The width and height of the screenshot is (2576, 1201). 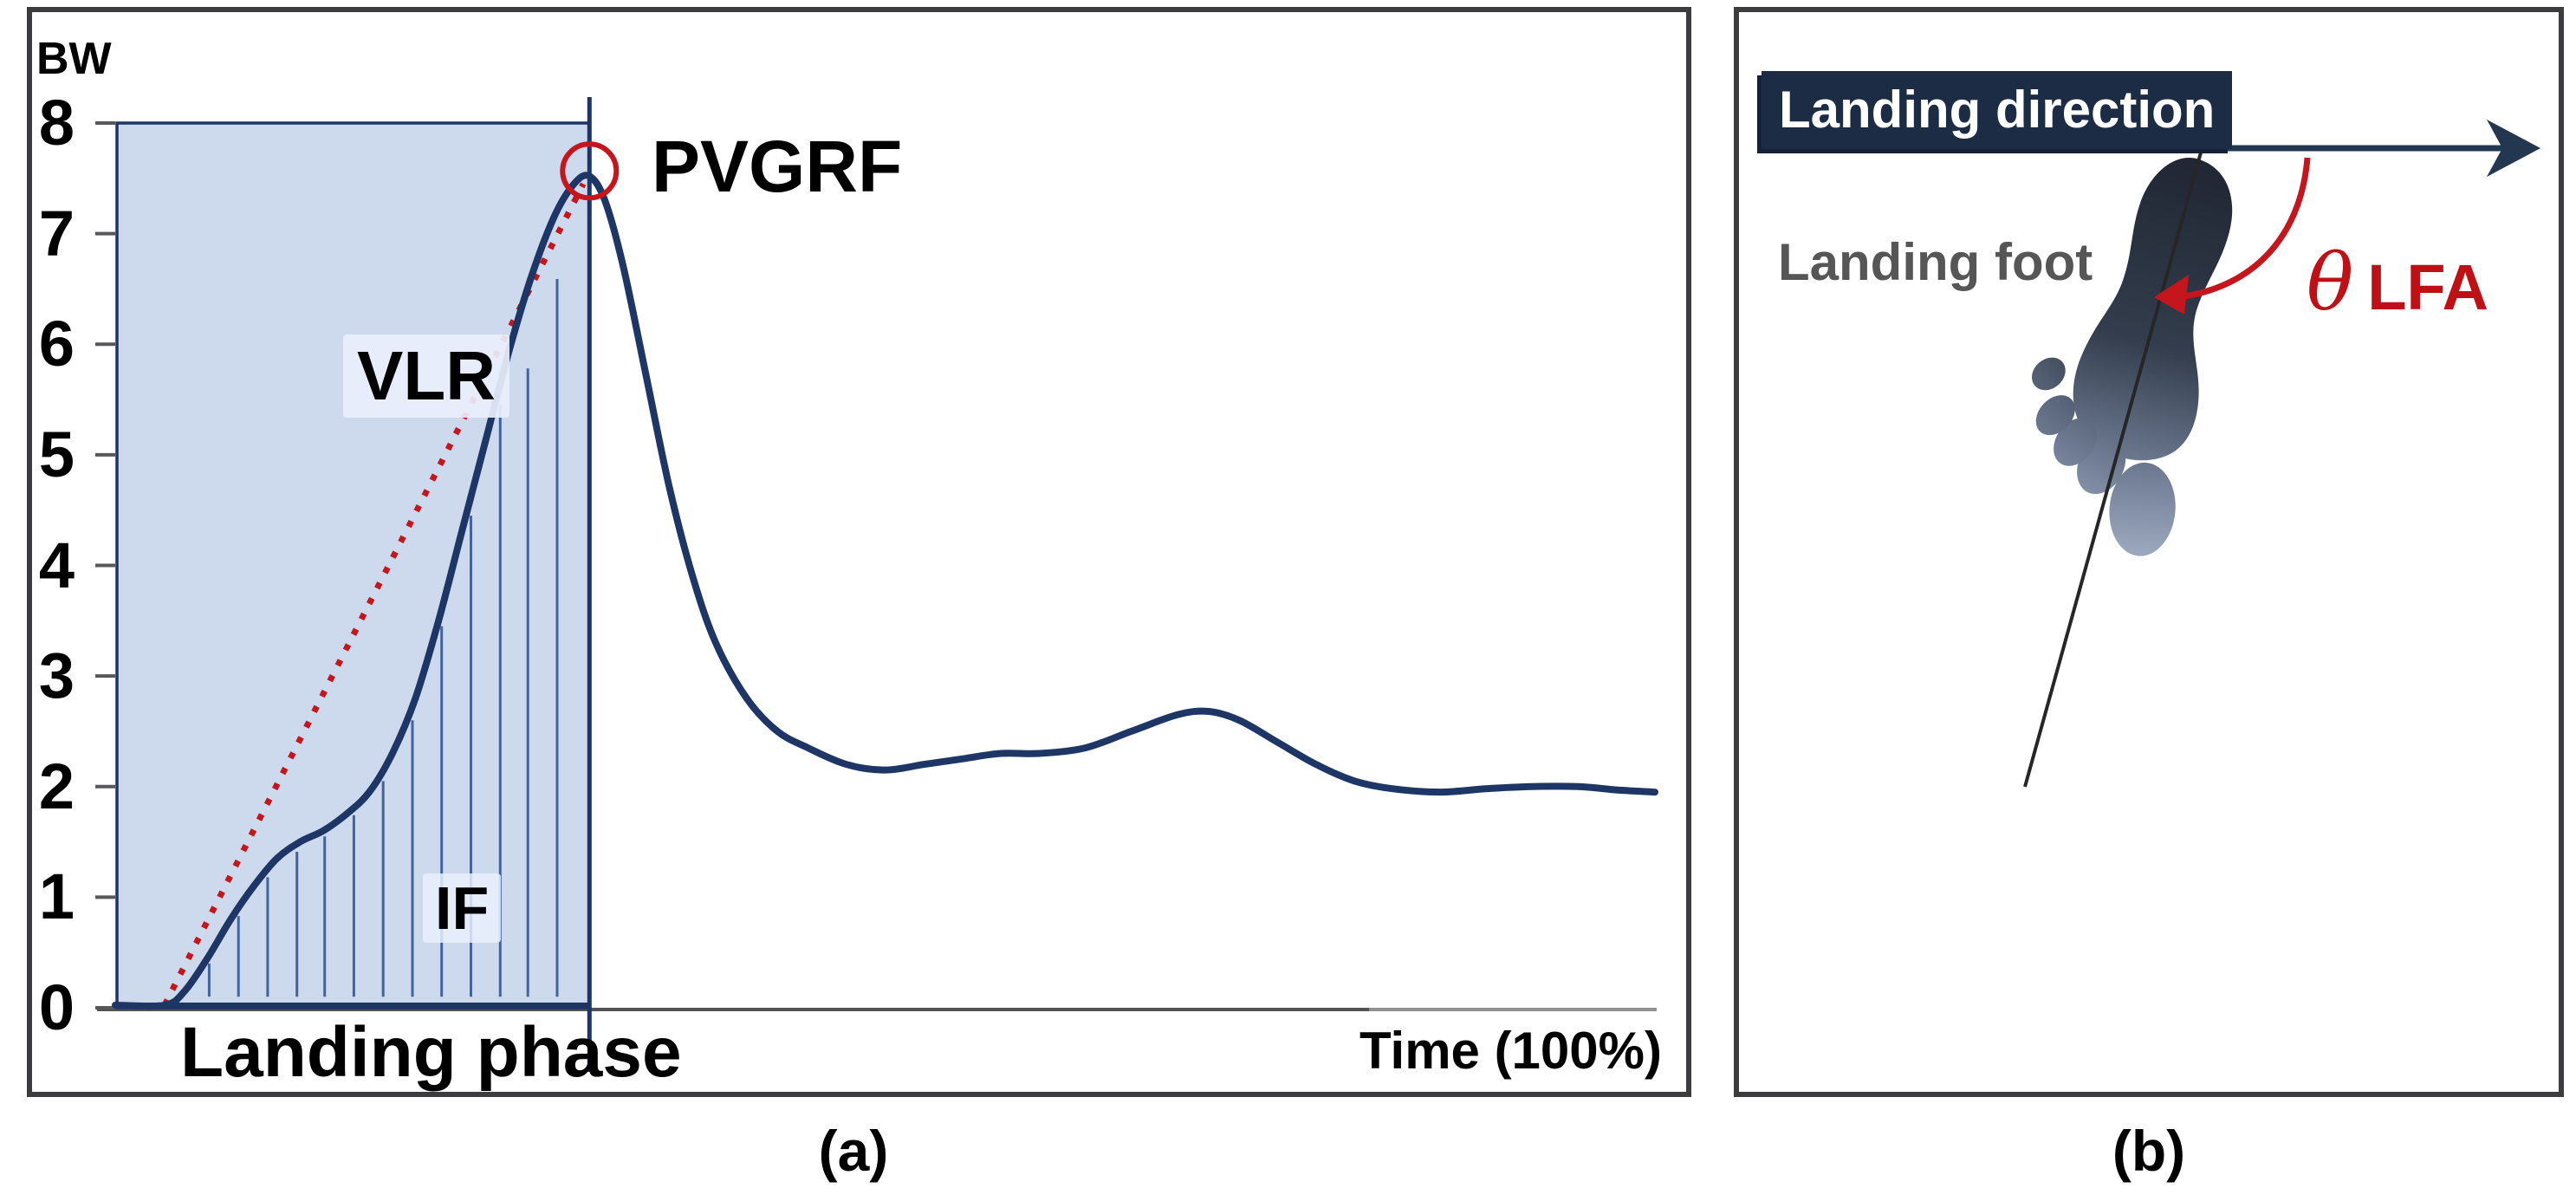 I want to click on landing-phase-label: Landing phase, so click(x=431, y=1052).